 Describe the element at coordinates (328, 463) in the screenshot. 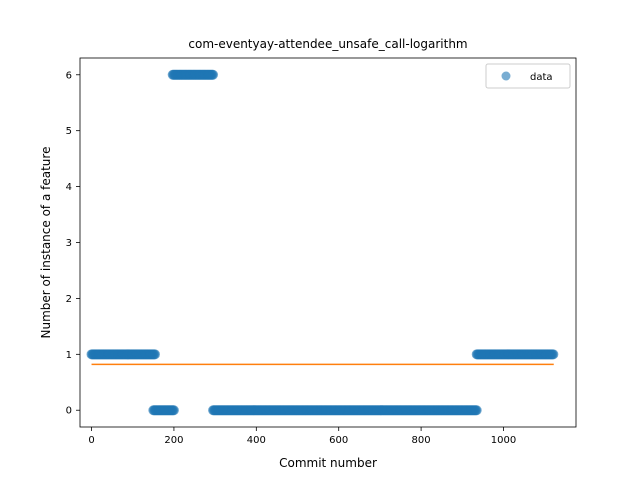

I see `x-axis-label: Commit number` at that location.